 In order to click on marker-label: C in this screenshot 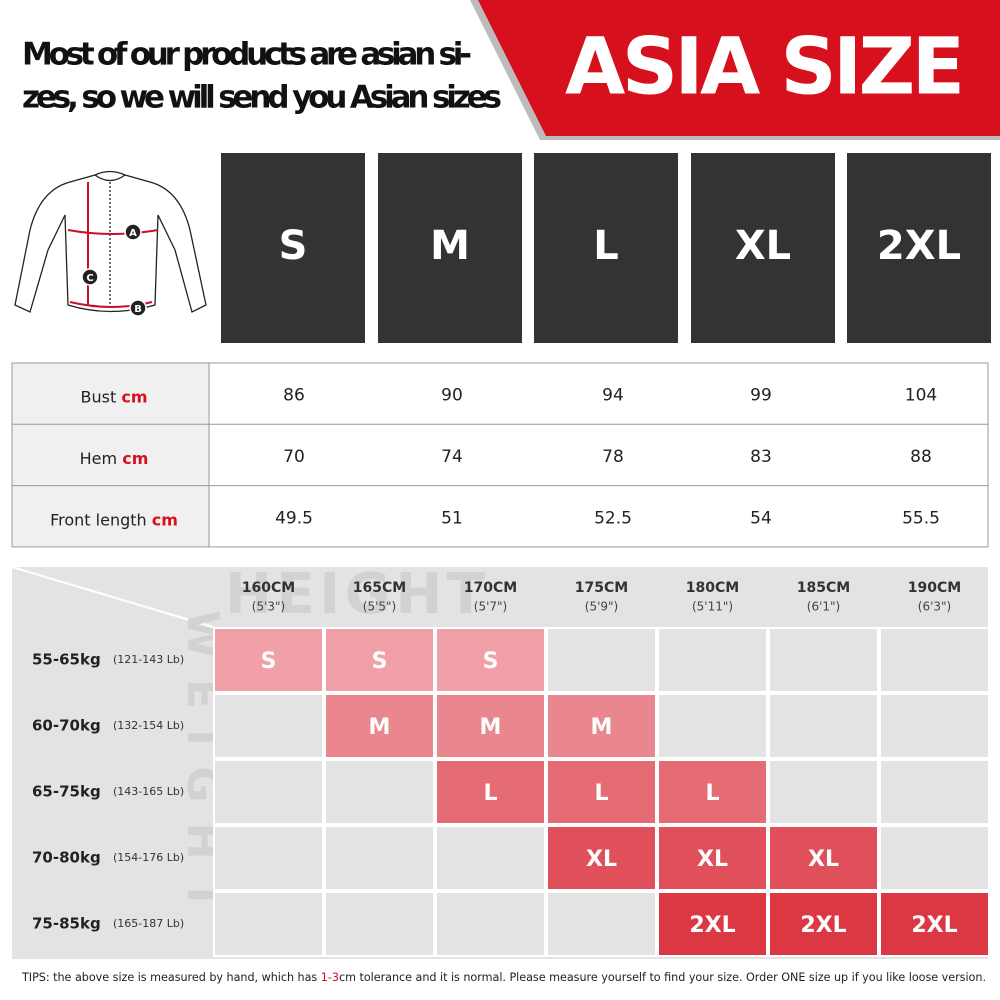, I will do `click(89, 278)`.